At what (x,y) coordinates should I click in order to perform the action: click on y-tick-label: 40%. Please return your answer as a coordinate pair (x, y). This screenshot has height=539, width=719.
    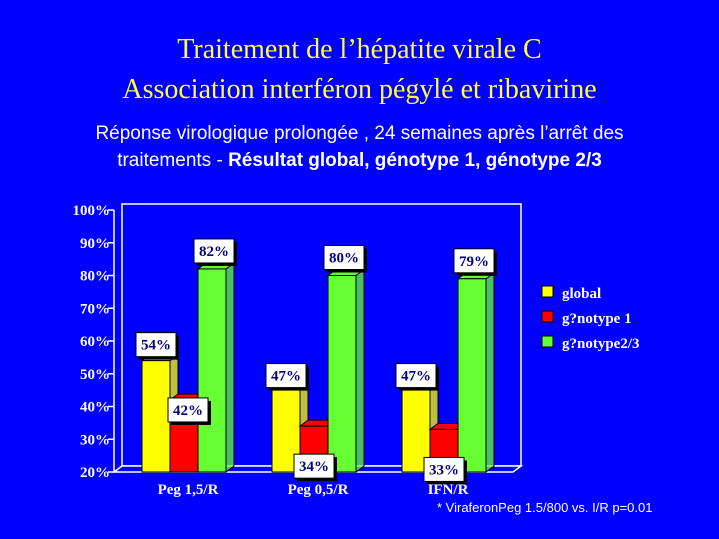
    Looking at the image, I should click on (95, 408).